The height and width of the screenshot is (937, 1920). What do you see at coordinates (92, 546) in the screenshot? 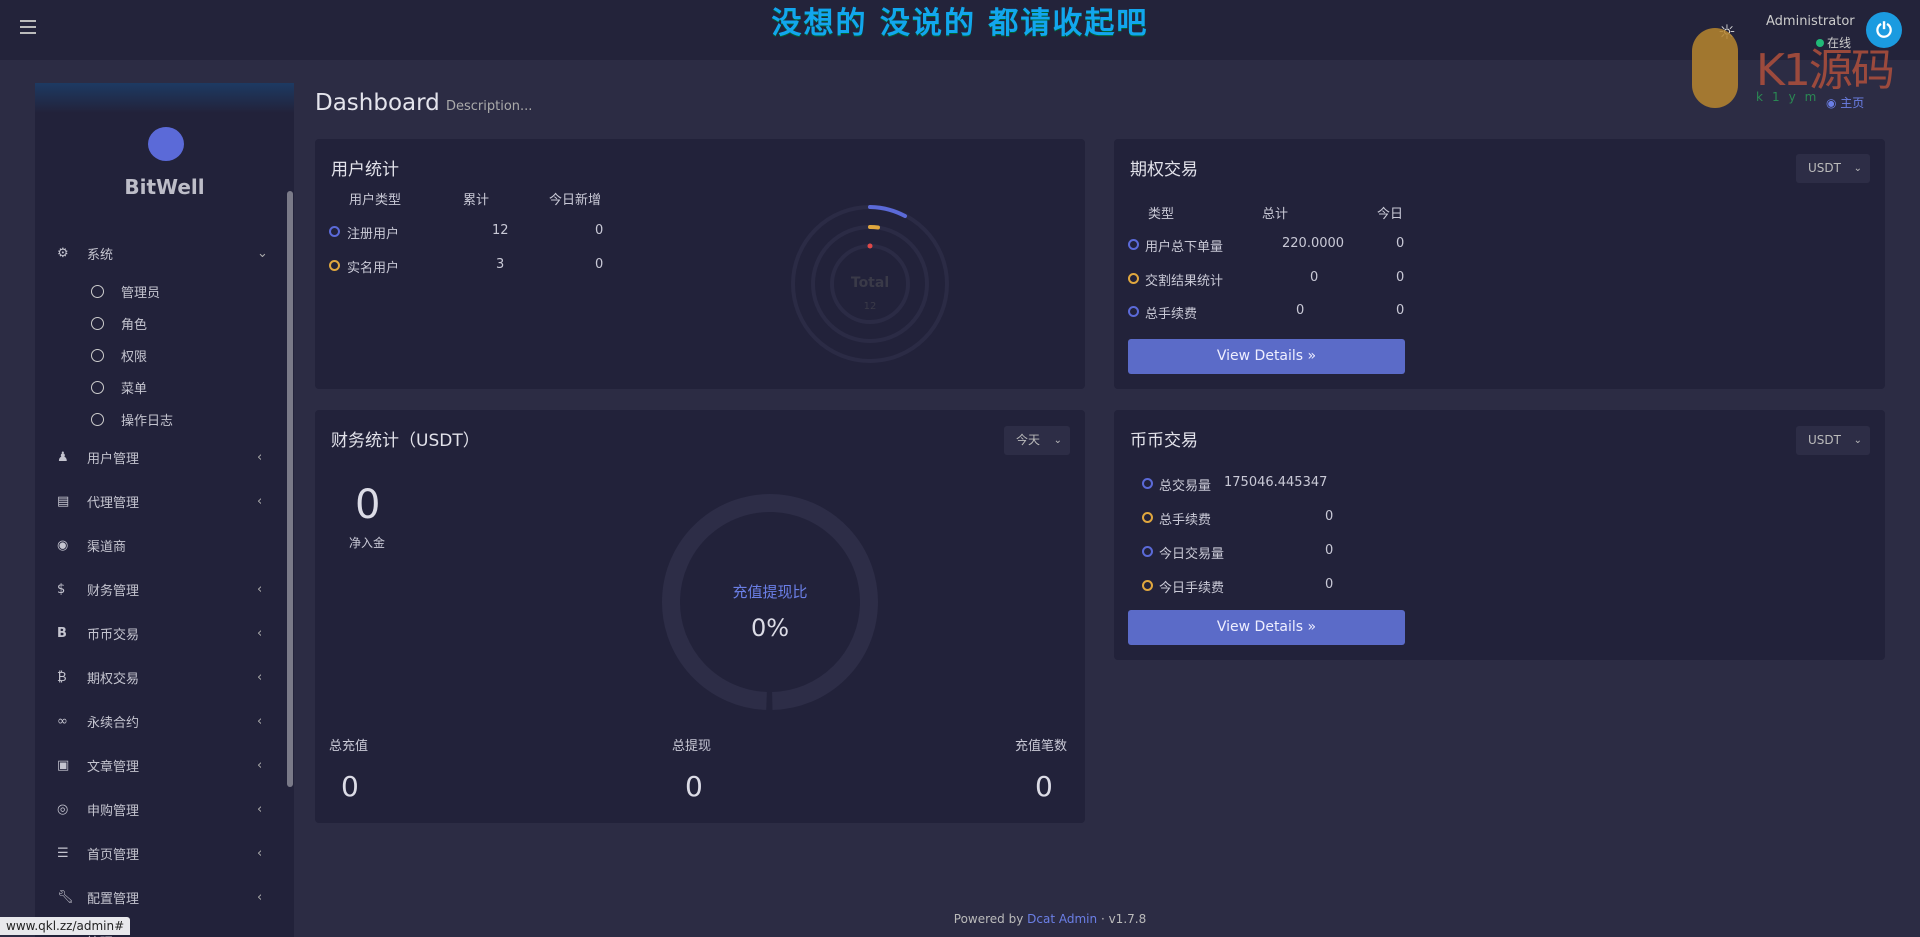
I see `sidebar-item: ◉ 渠道商` at bounding box center [92, 546].